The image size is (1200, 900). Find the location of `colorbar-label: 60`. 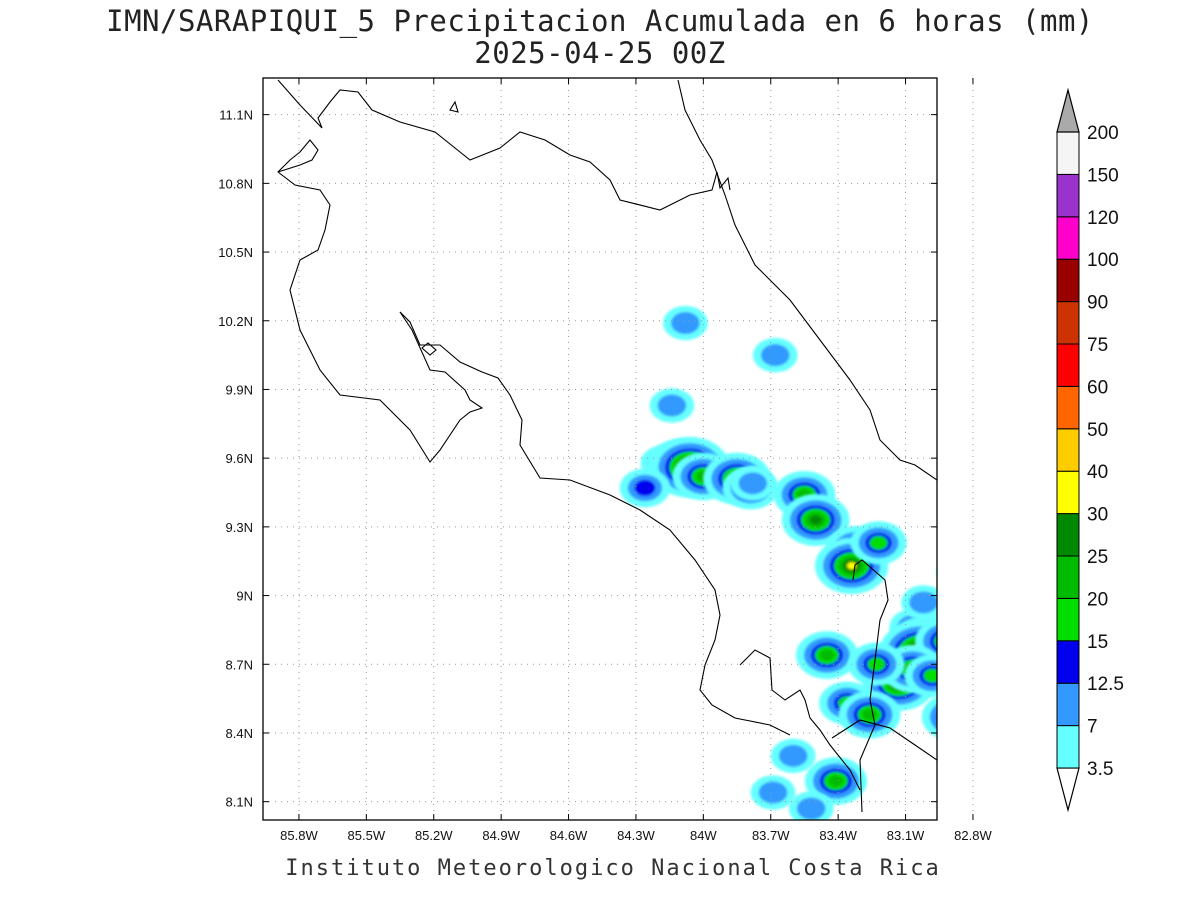

colorbar-label: 60 is located at coordinates (1097, 387).